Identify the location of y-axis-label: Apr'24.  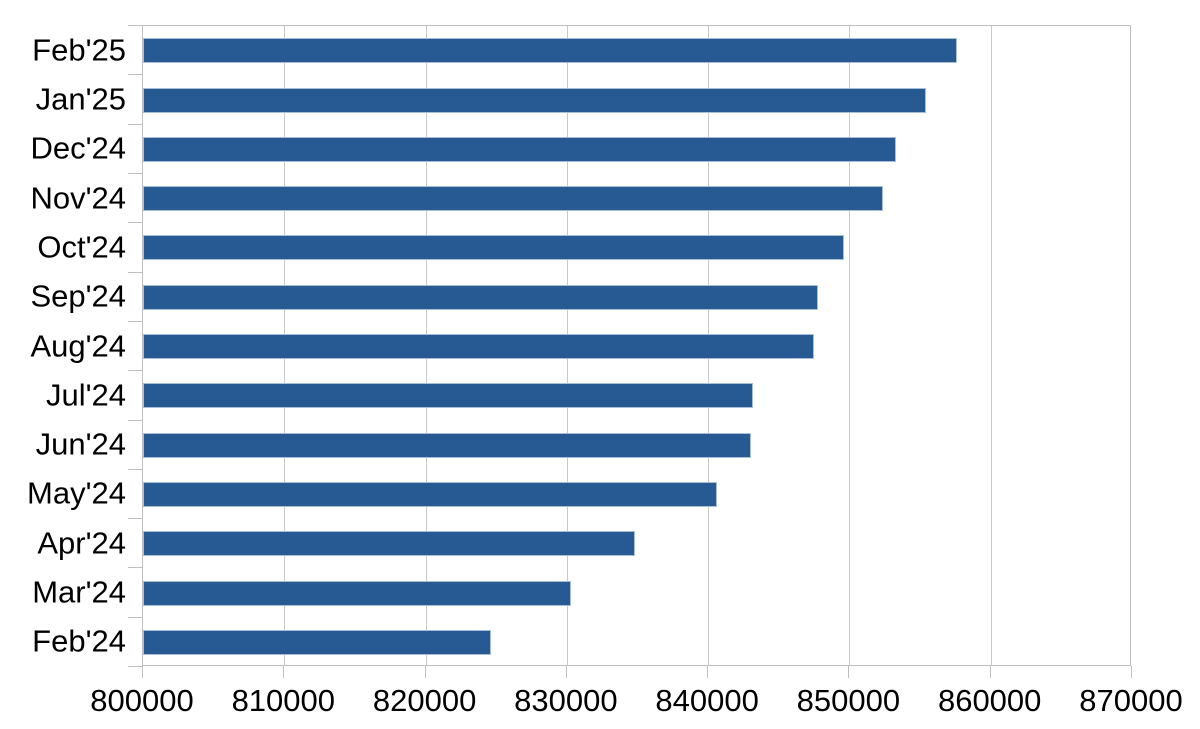
(81, 543).